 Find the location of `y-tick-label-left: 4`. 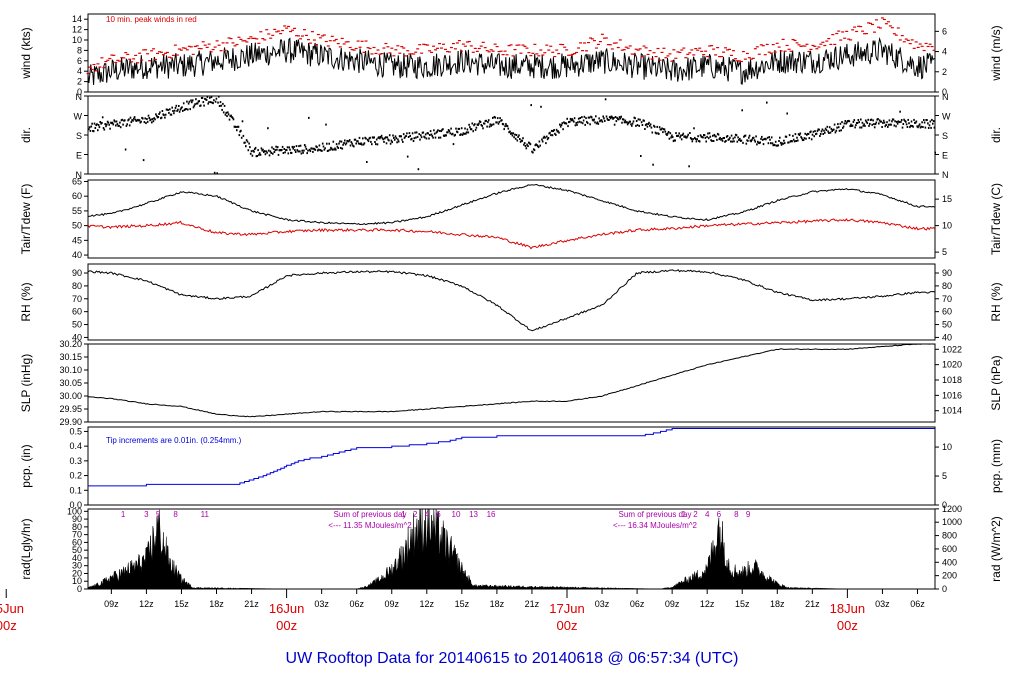

y-tick-label-left: 4 is located at coordinates (79, 71).